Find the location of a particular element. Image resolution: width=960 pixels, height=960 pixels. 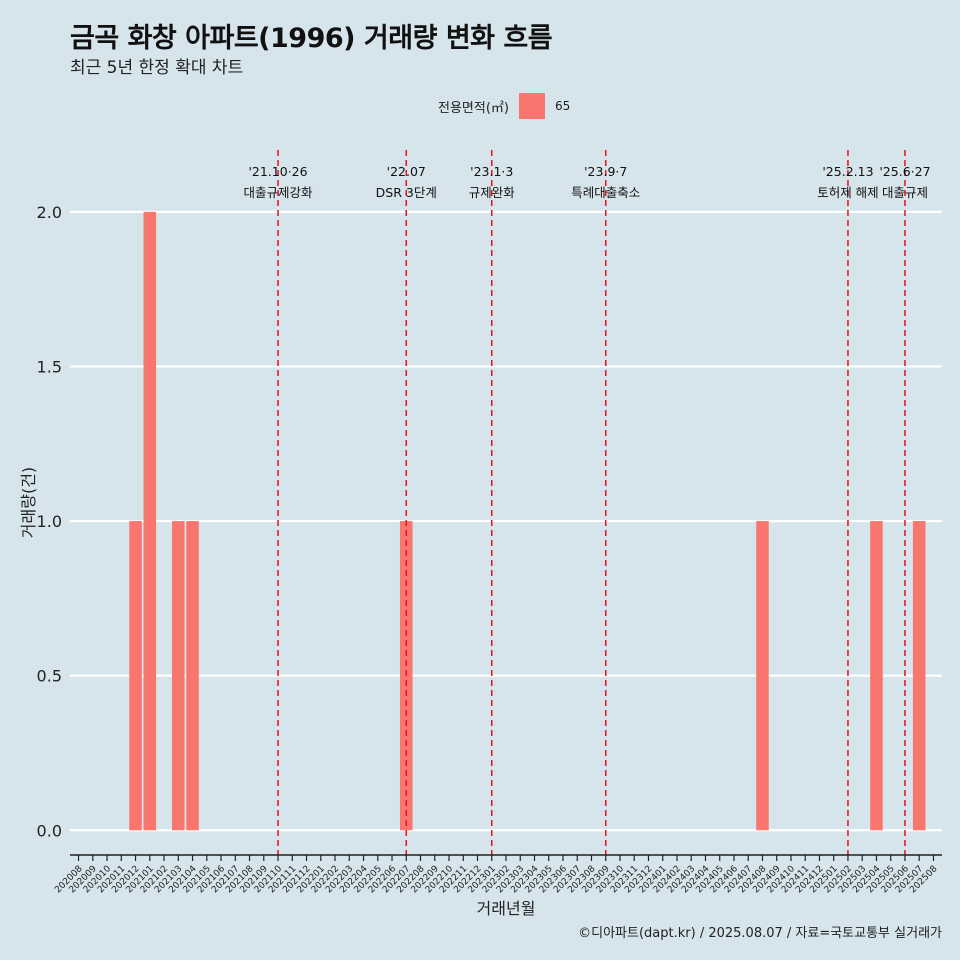

event-date-label: '25.2.13 is located at coordinates (847, 171).